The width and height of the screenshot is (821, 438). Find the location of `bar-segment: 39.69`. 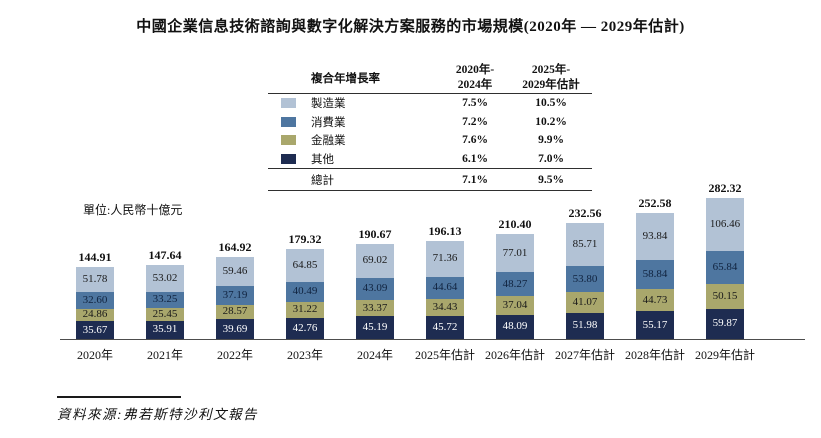

bar-segment: 39.69 is located at coordinates (235, 329).